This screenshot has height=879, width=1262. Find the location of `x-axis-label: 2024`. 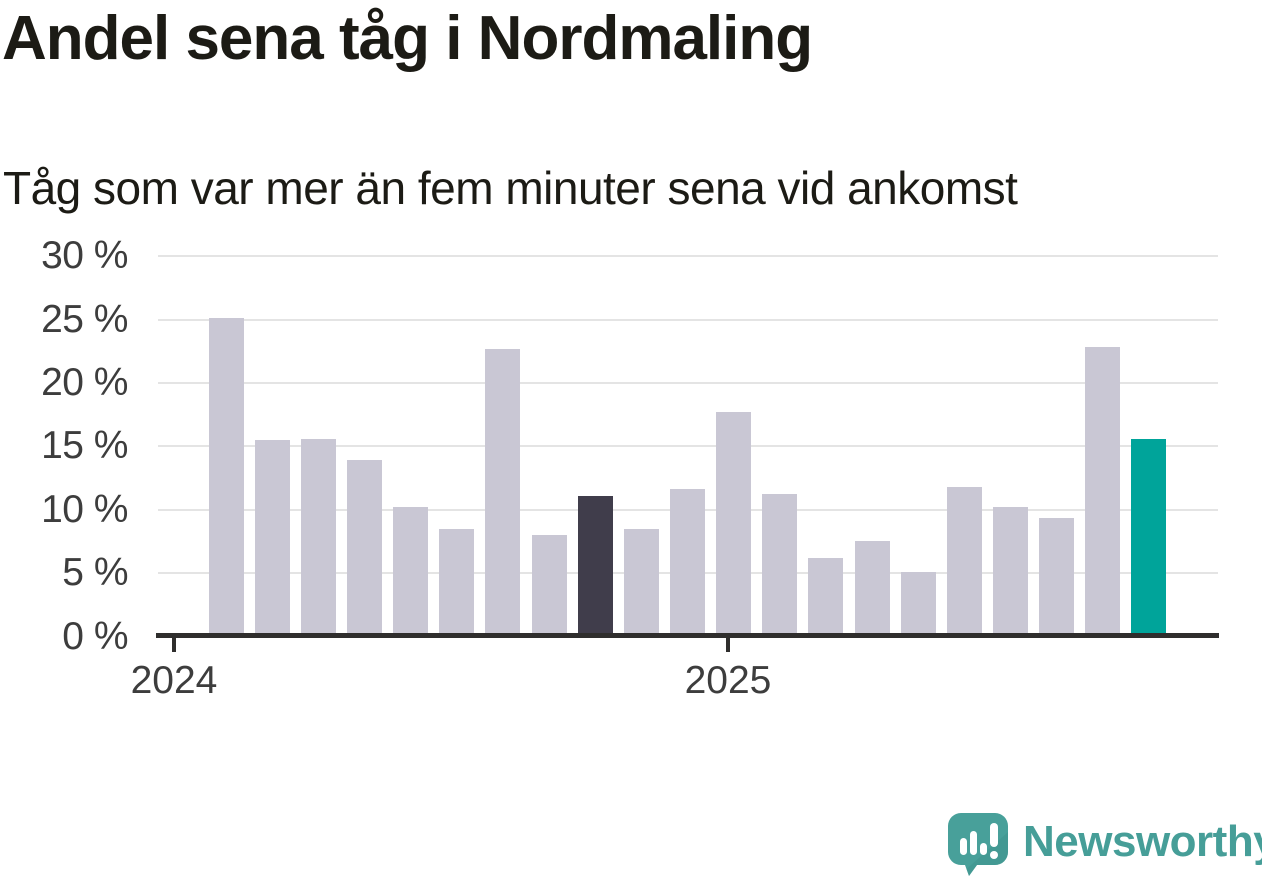

x-axis-label: 2024 is located at coordinates (174, 680).